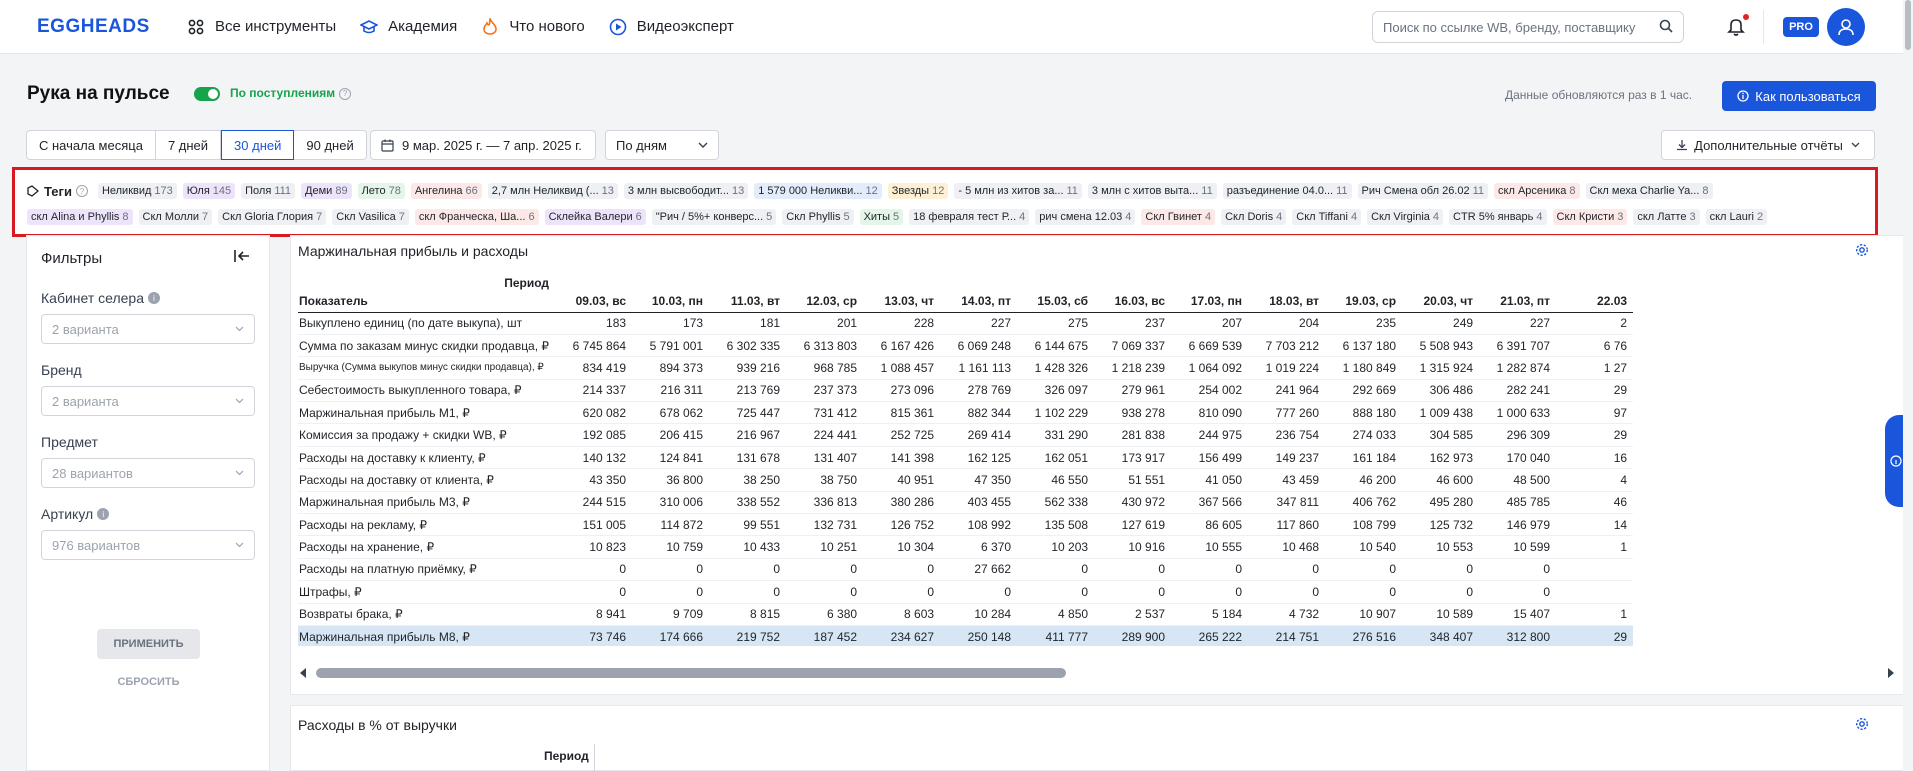 This screenshot has width=1913, height=771. I want to click on tag-chip: Скл Tiffani 4, so click(1327, 217).